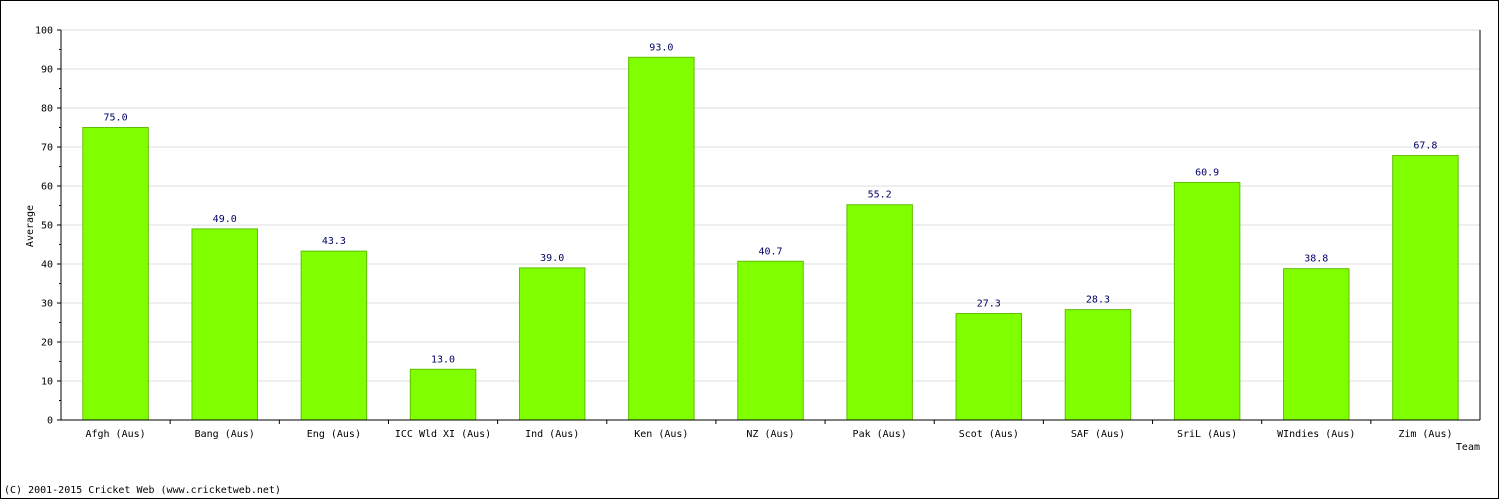  I want to click on bar-value-label: 13.0, so click(443, 359).